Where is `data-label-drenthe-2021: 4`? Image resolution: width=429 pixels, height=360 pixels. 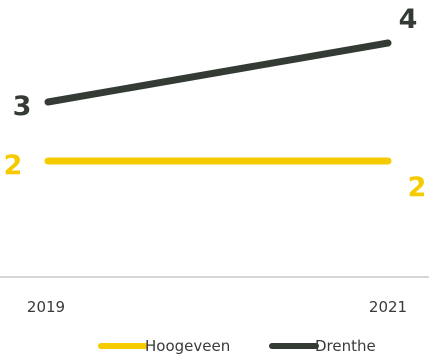
data-label-drenthe-2021: 4 is located at coordinates (408, 19).